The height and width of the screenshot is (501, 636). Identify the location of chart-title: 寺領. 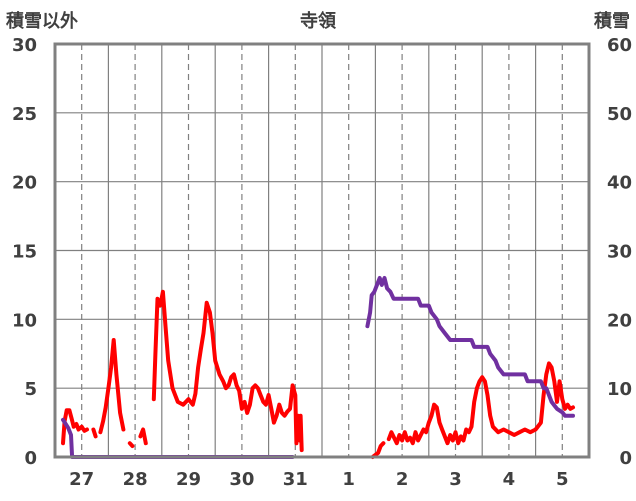
(318, 21).